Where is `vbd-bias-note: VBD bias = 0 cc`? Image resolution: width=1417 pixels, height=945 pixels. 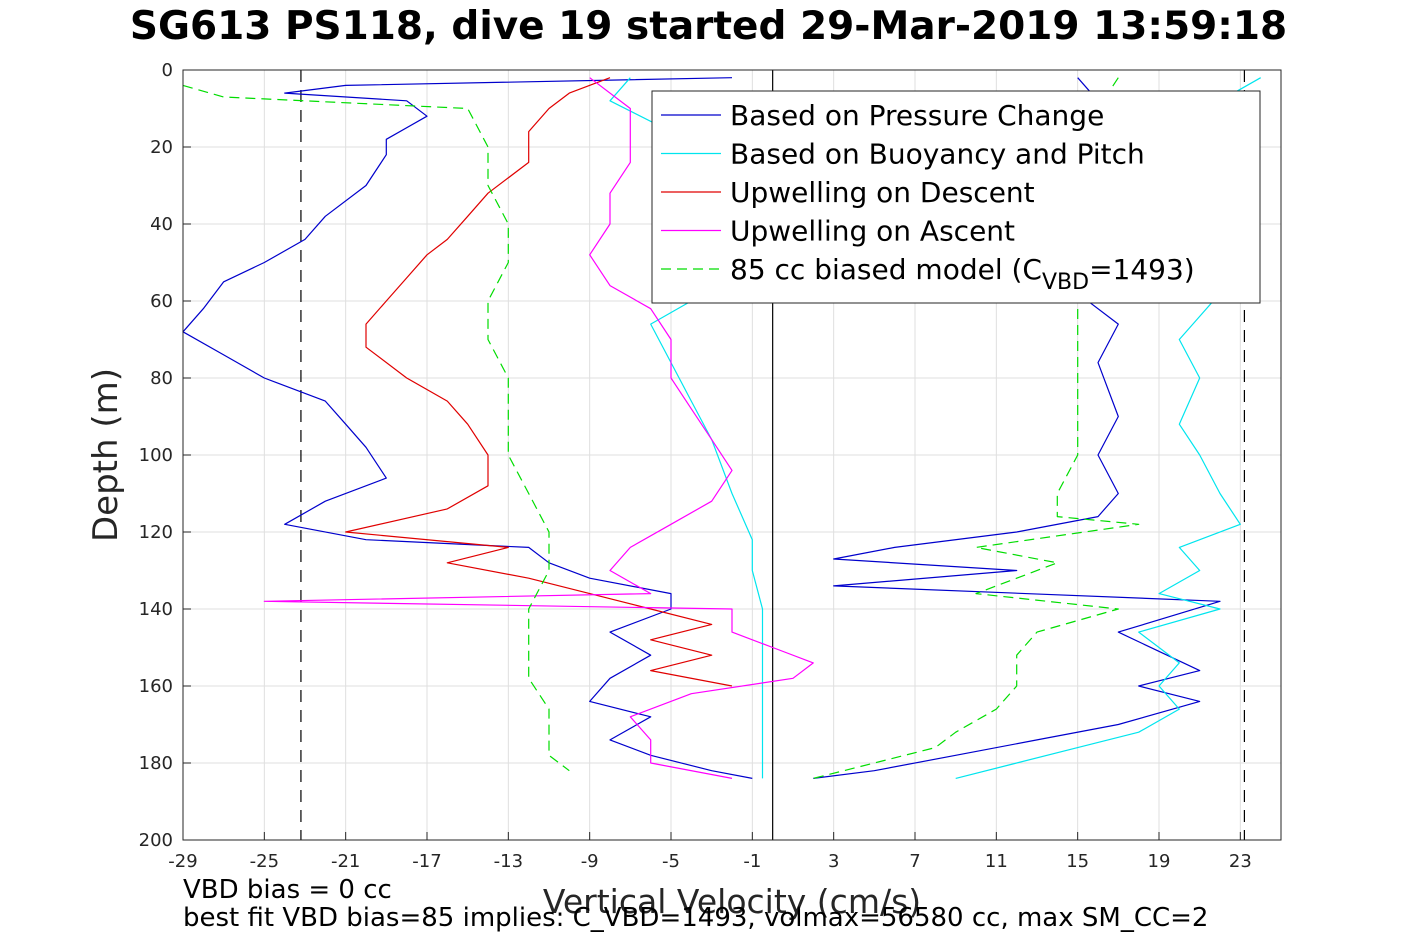
vbd-bias-note: VBD bias = 0 cc is located at coordinates (287, 890).